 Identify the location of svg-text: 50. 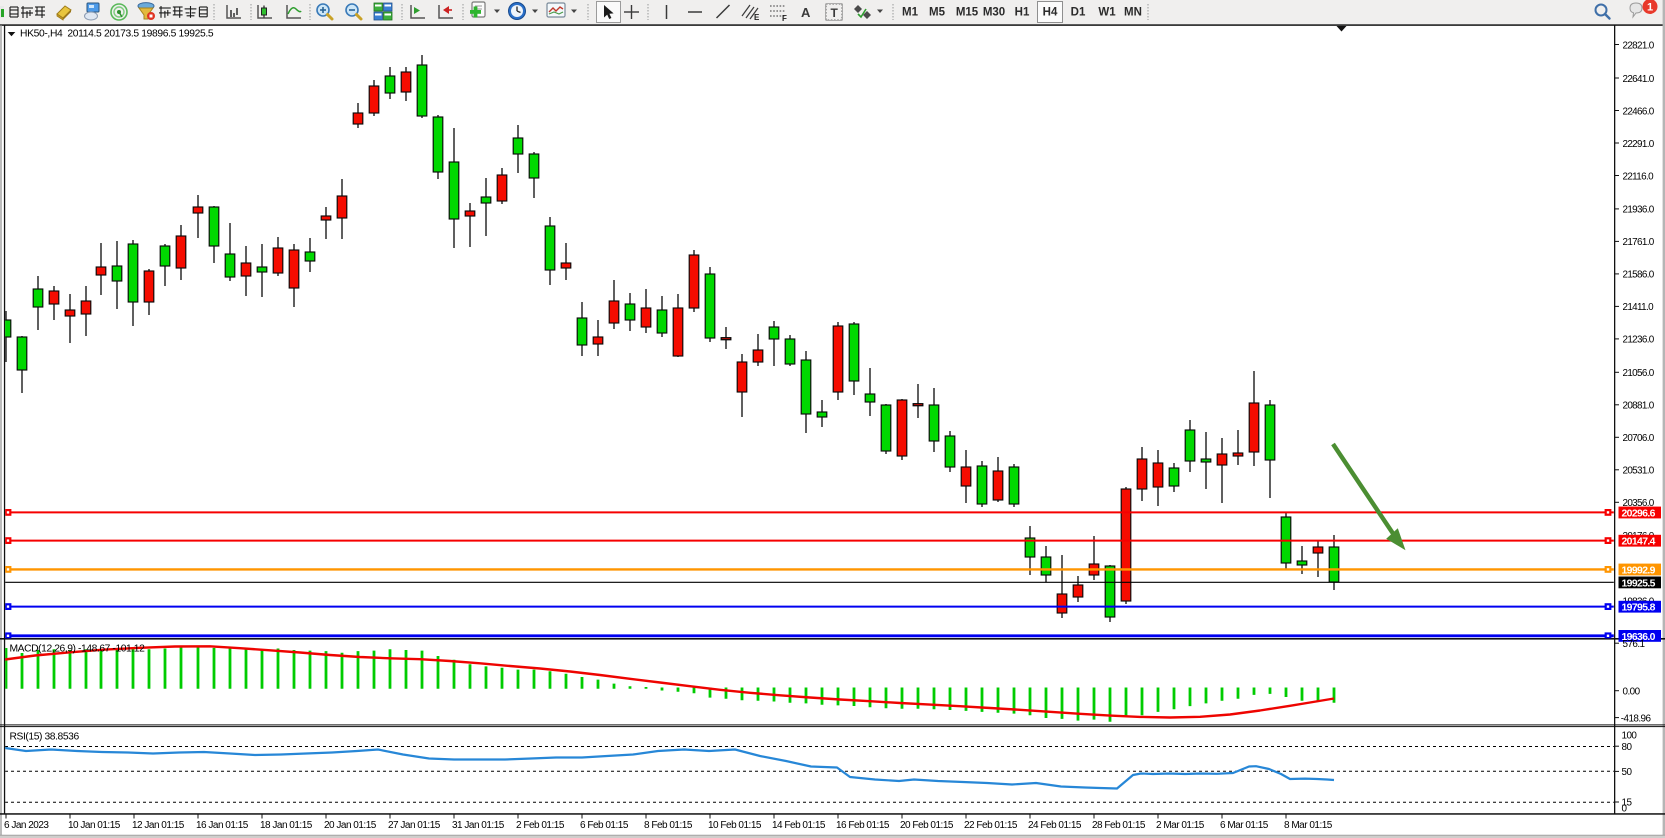
(1627, 772).